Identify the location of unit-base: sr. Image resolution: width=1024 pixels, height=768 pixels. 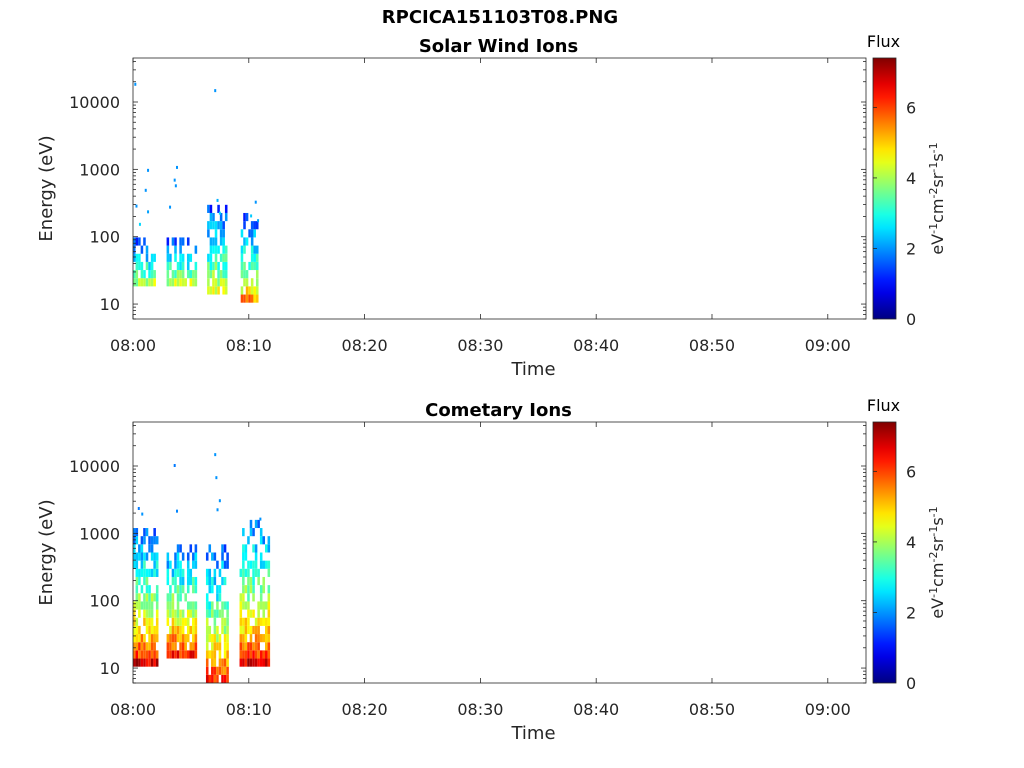
(937, 543).